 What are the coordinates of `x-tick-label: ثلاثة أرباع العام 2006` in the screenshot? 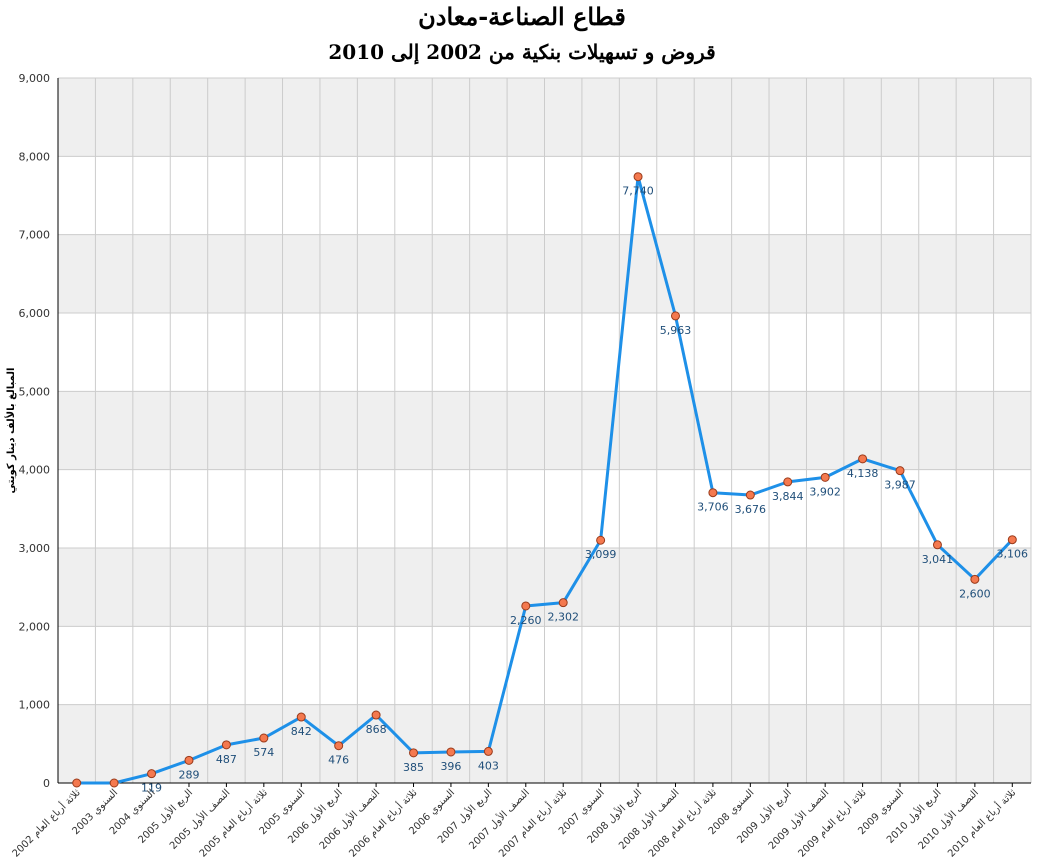 It's located at (383, 823).